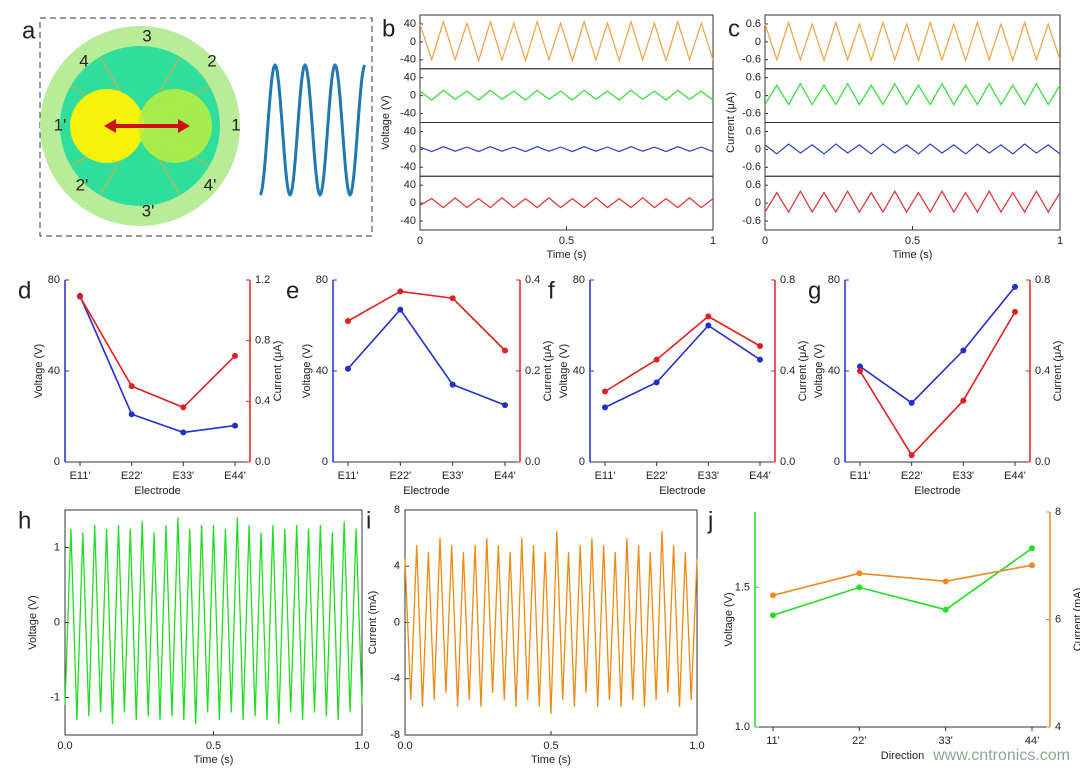  Describe the element at coordinates (696, 746) in the screenshot. I see `x-tick-label: 1.0` at that location.